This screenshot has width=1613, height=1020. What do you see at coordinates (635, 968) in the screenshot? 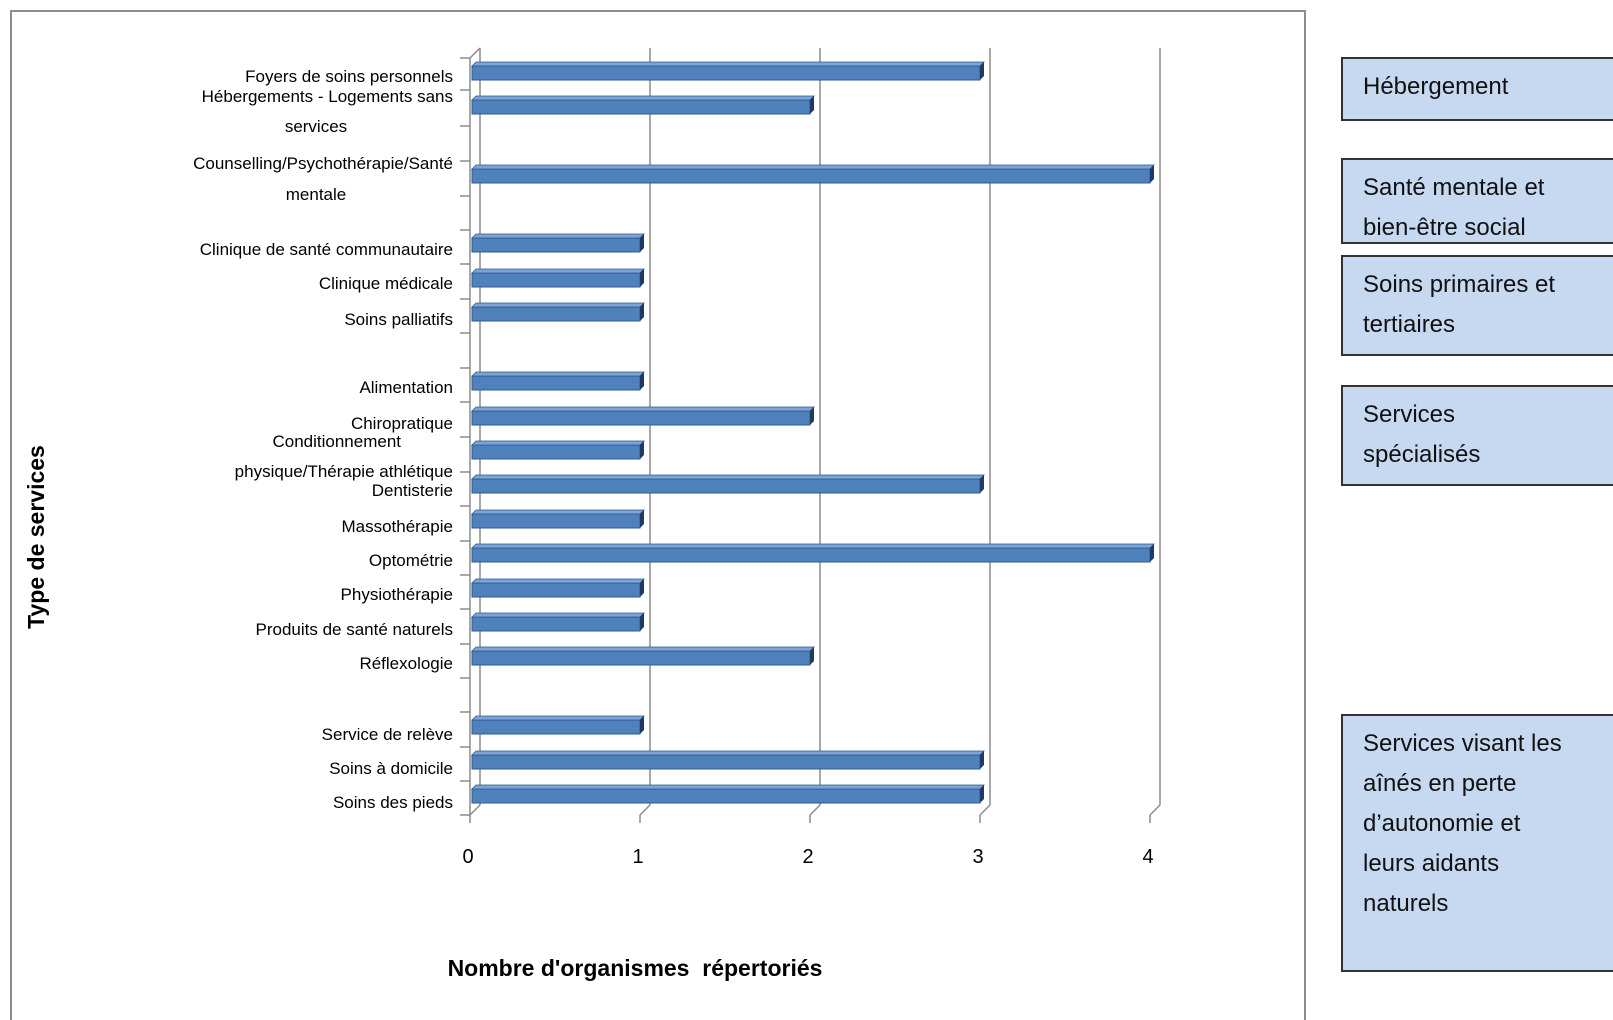
I see `x-axis-title: Nombre d'organismes répertoriés` at bounding box center [635, 968].